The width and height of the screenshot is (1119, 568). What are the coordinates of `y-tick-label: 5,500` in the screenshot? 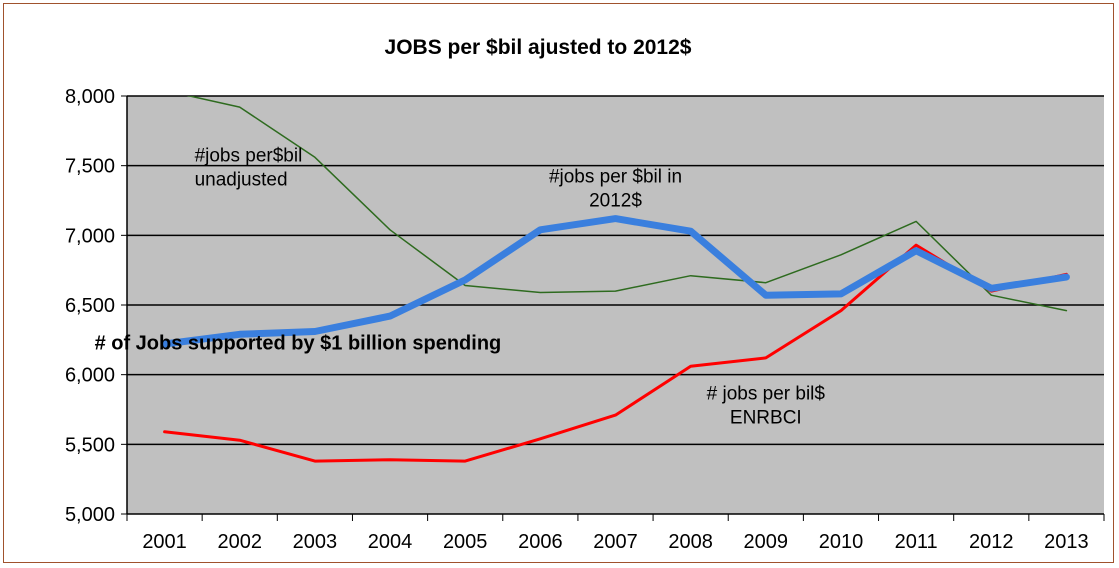 It's located at (90, 445).